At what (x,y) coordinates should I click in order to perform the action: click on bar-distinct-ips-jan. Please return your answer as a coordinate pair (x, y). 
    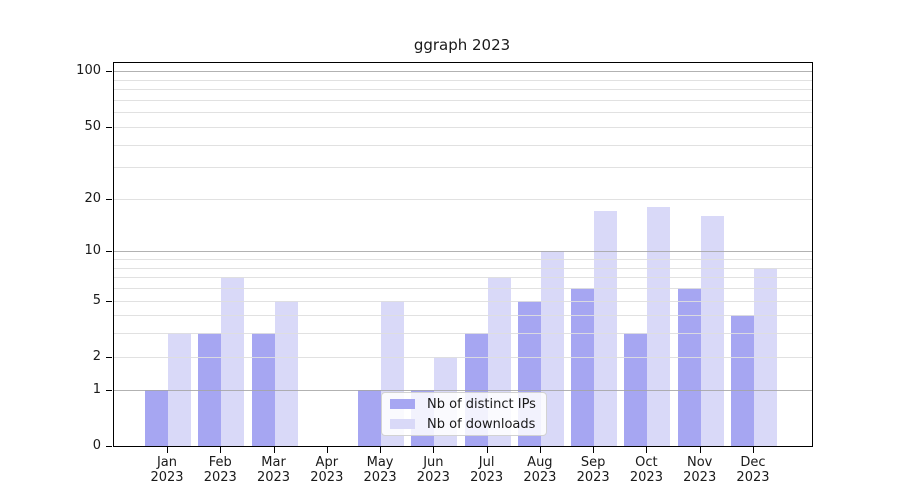
    Looking at the image, I should click on (156, 417).